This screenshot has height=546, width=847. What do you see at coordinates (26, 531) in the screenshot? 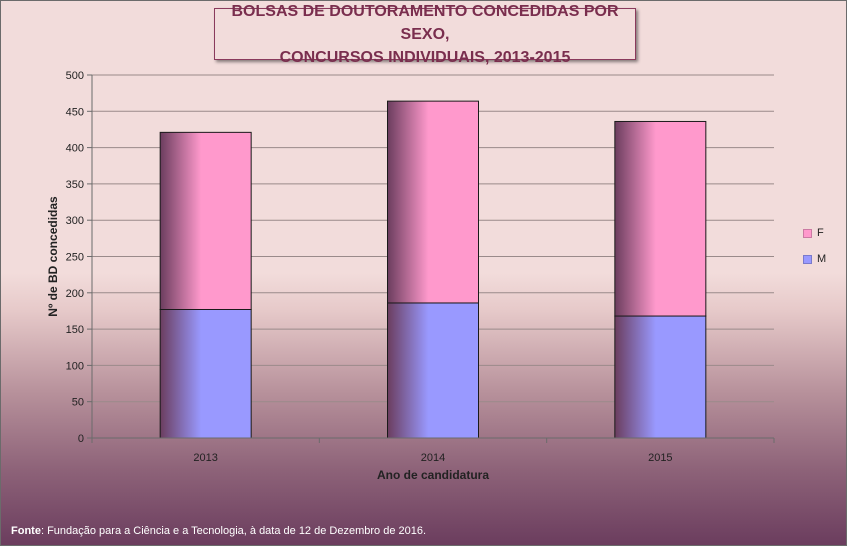
I see `source-label: Fonte` at bounding box center [26, 531].